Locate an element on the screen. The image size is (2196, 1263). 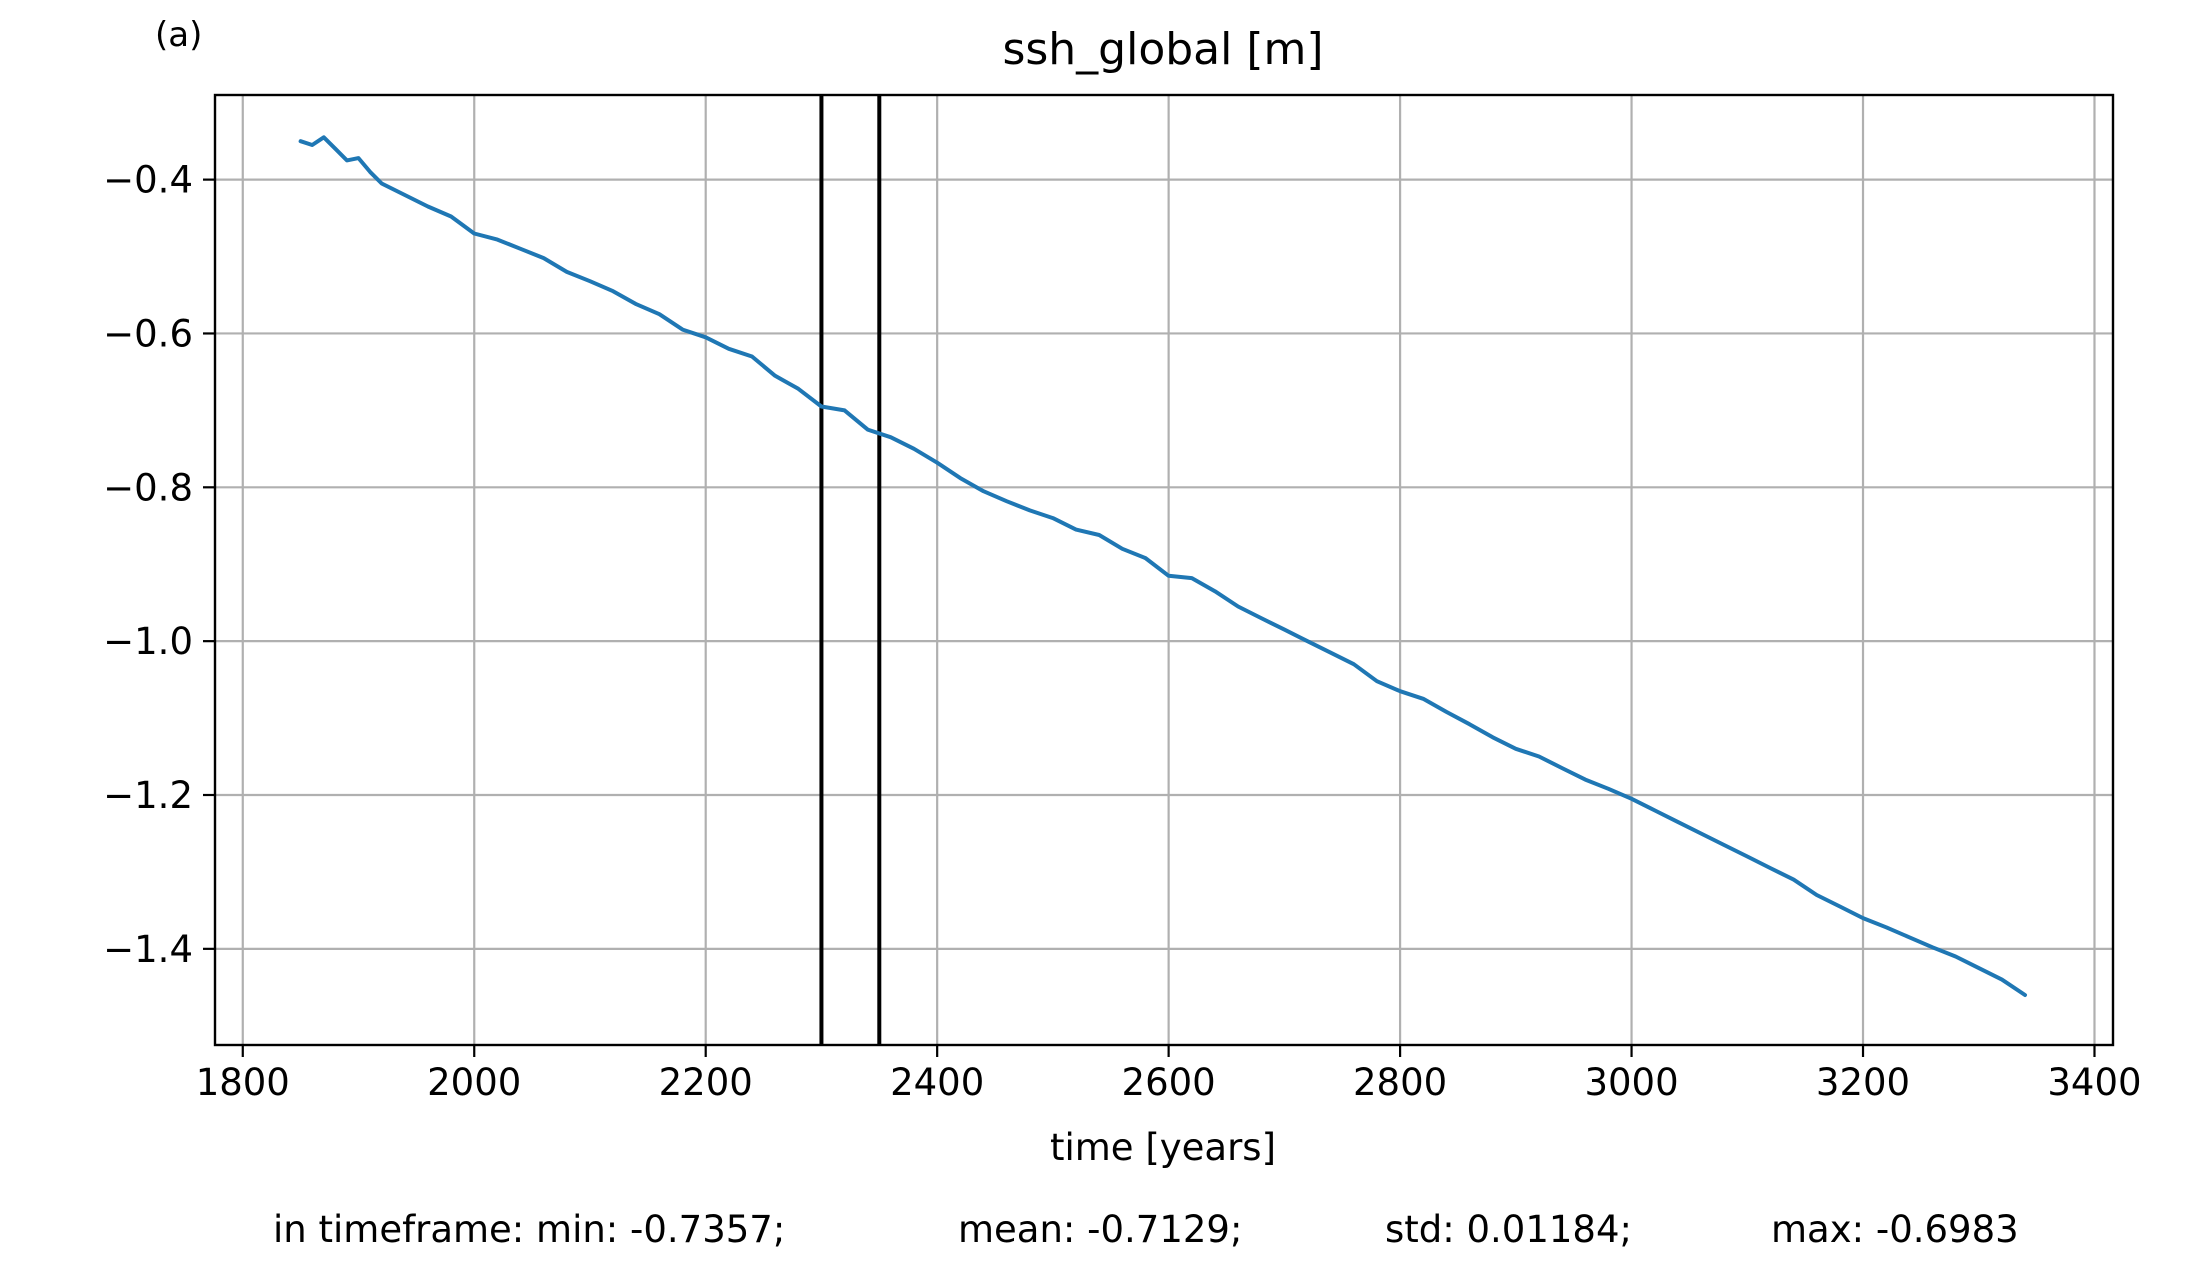
y-tick-label: −0.6 is located at coordinates (148, 333).